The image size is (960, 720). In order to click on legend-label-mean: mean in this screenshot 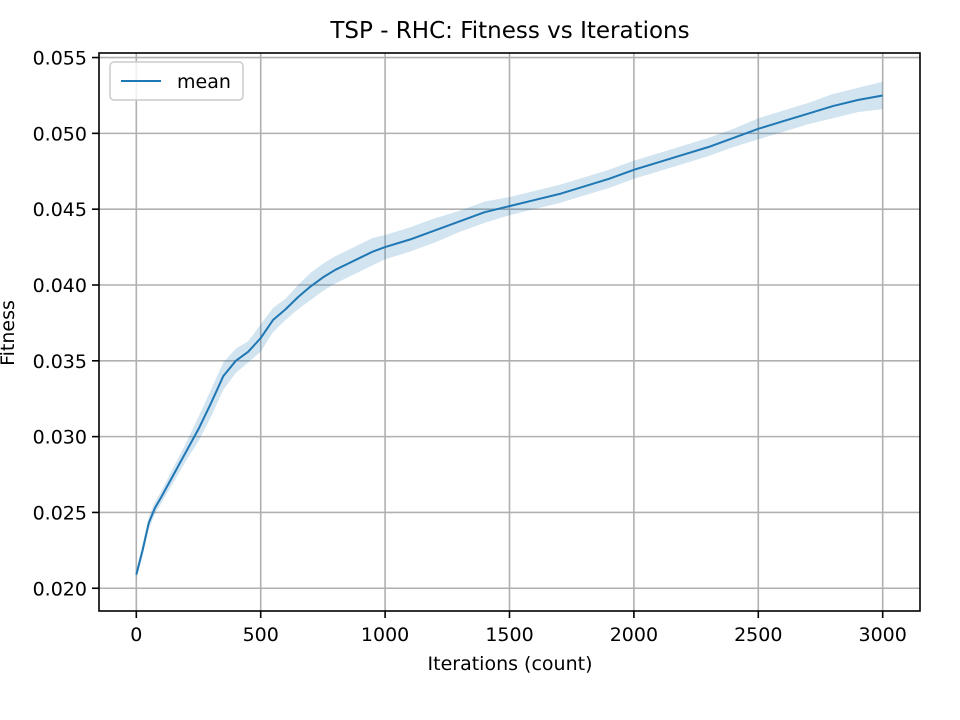, I will do `click(204, 82)`.